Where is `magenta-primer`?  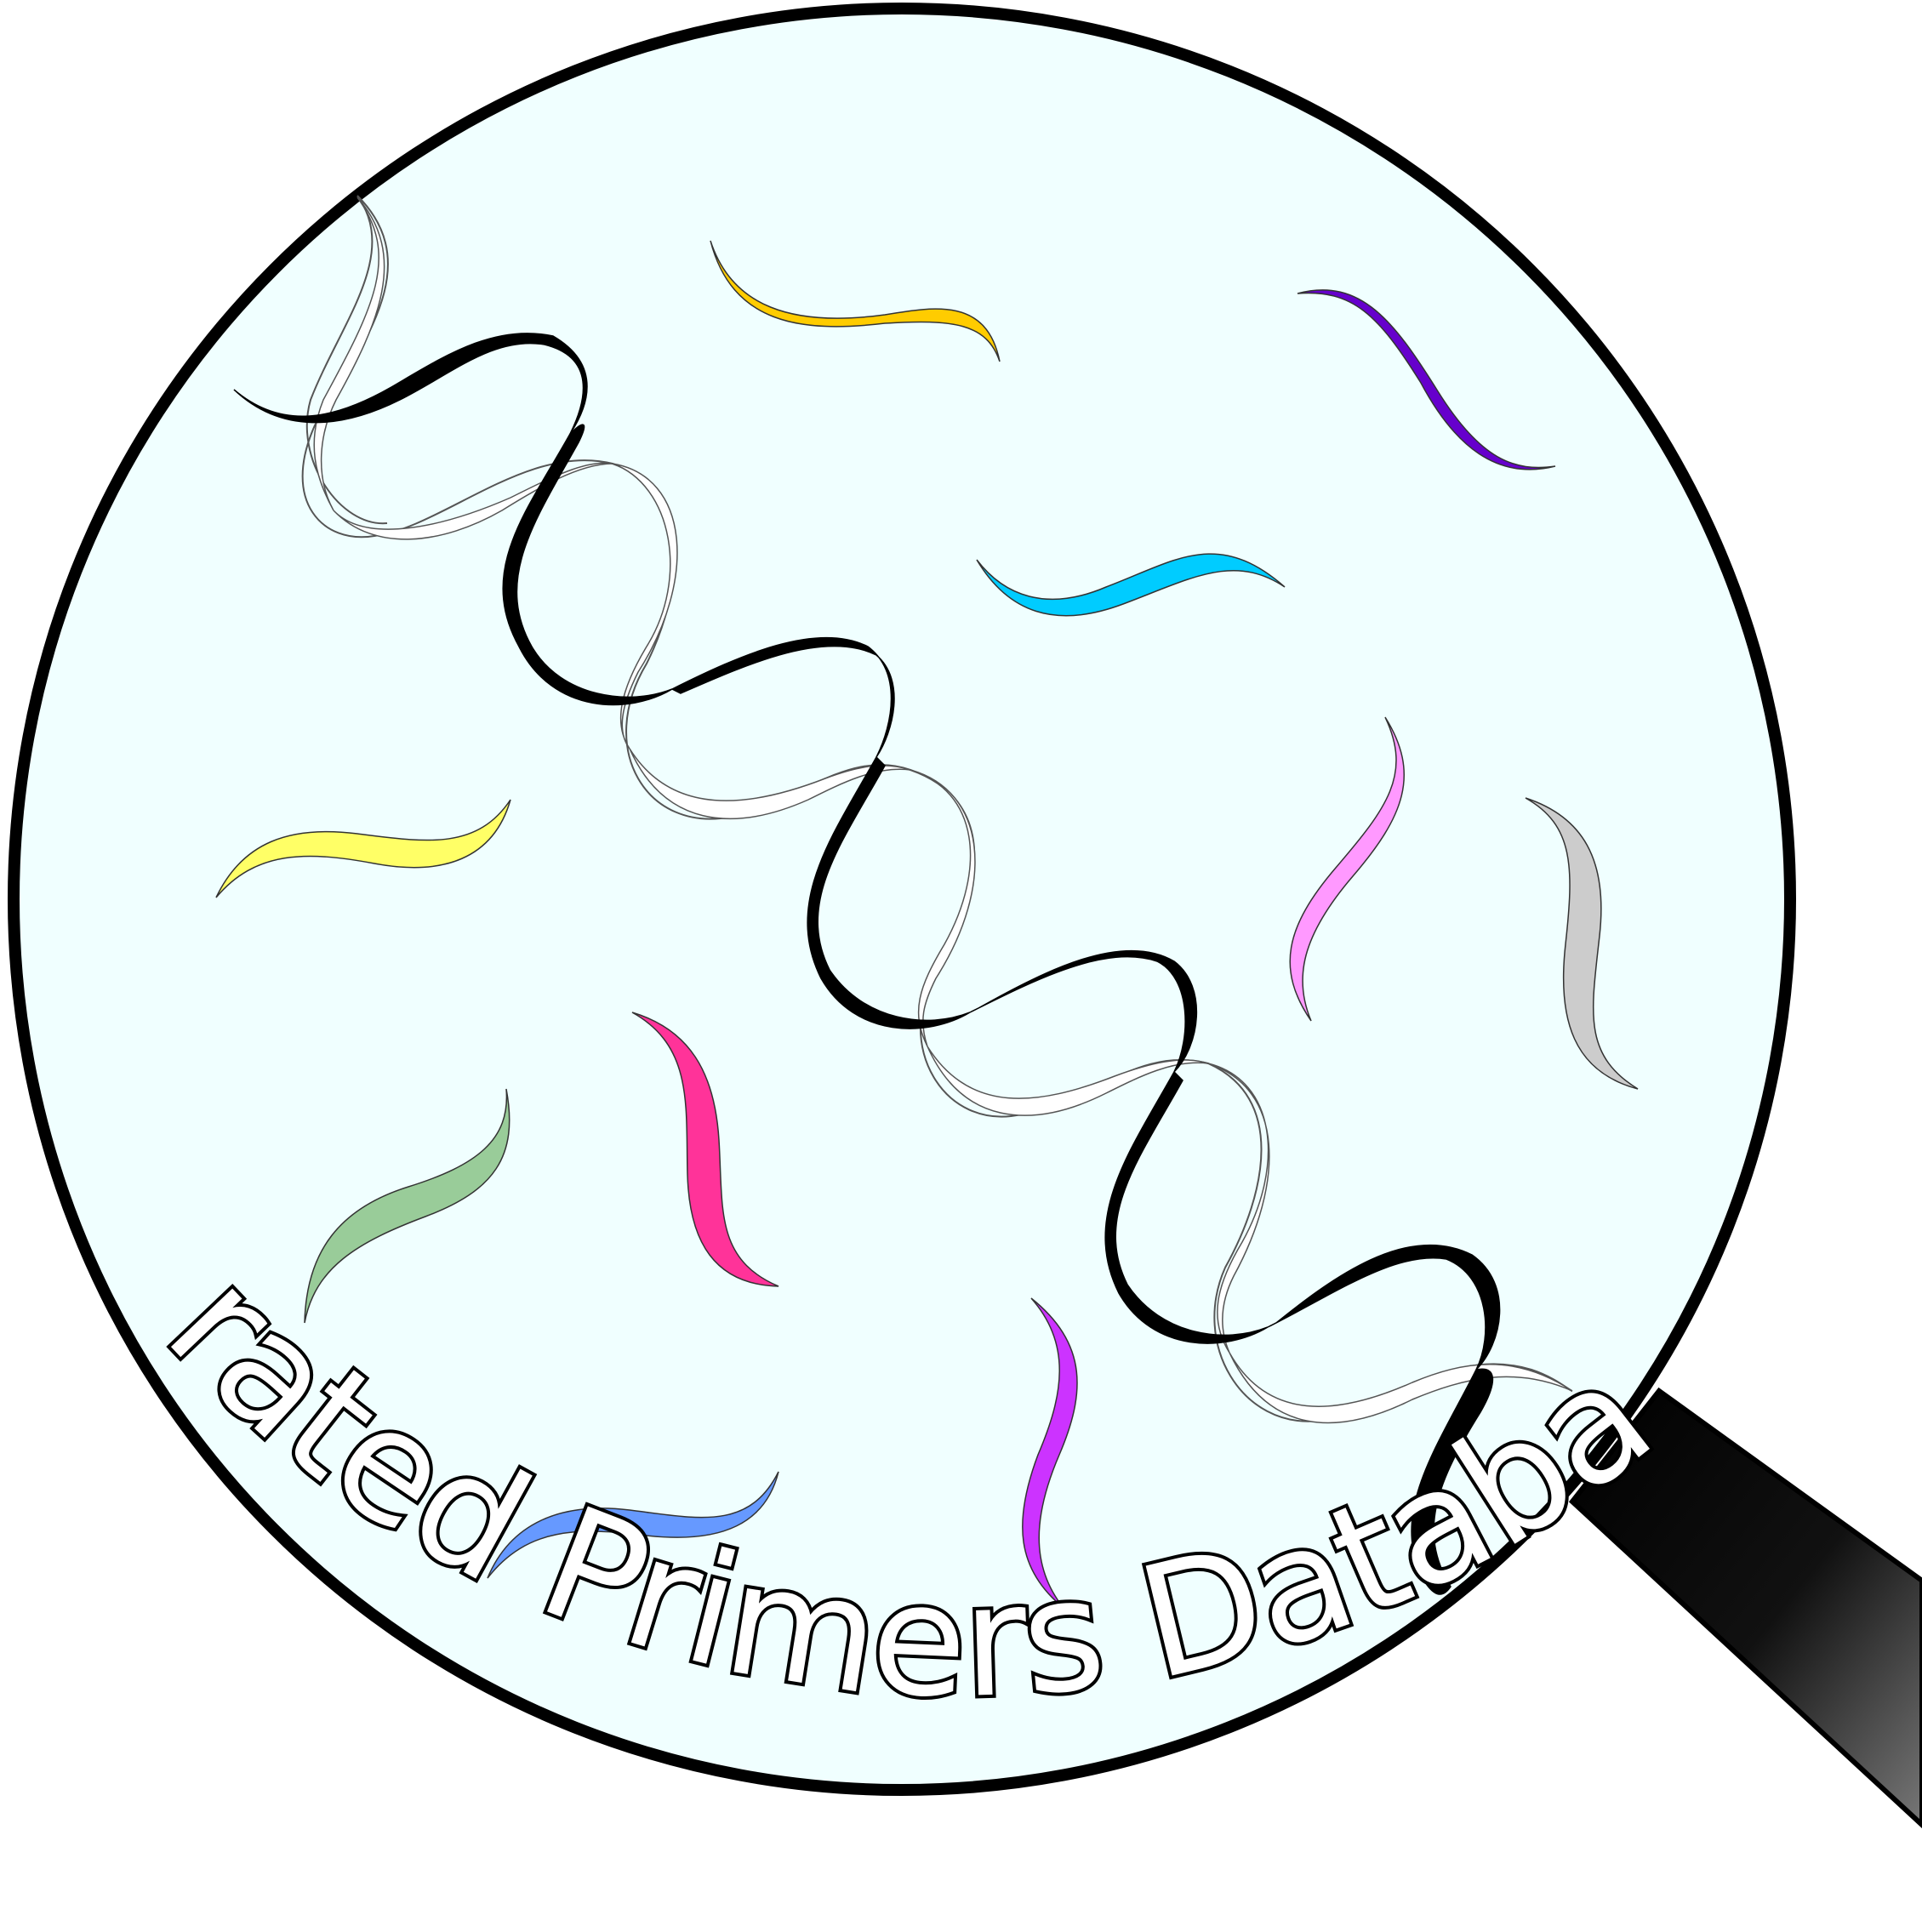 magenta-primer is located at coordinates (705, 1150).